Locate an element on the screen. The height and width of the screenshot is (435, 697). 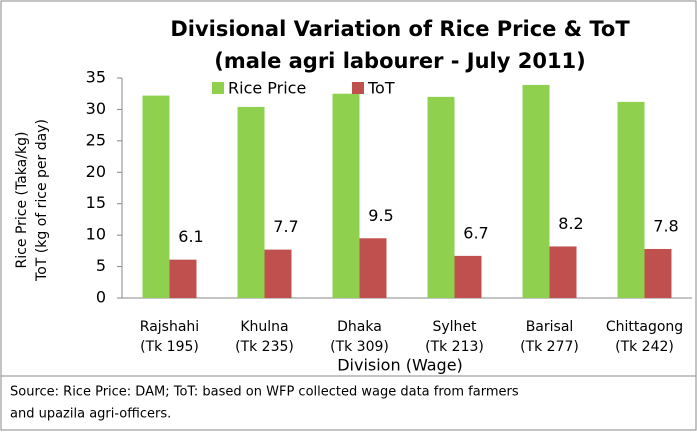
y-axis-label: Rice Price (Taka/kg) is located at coordinates (22, 200).